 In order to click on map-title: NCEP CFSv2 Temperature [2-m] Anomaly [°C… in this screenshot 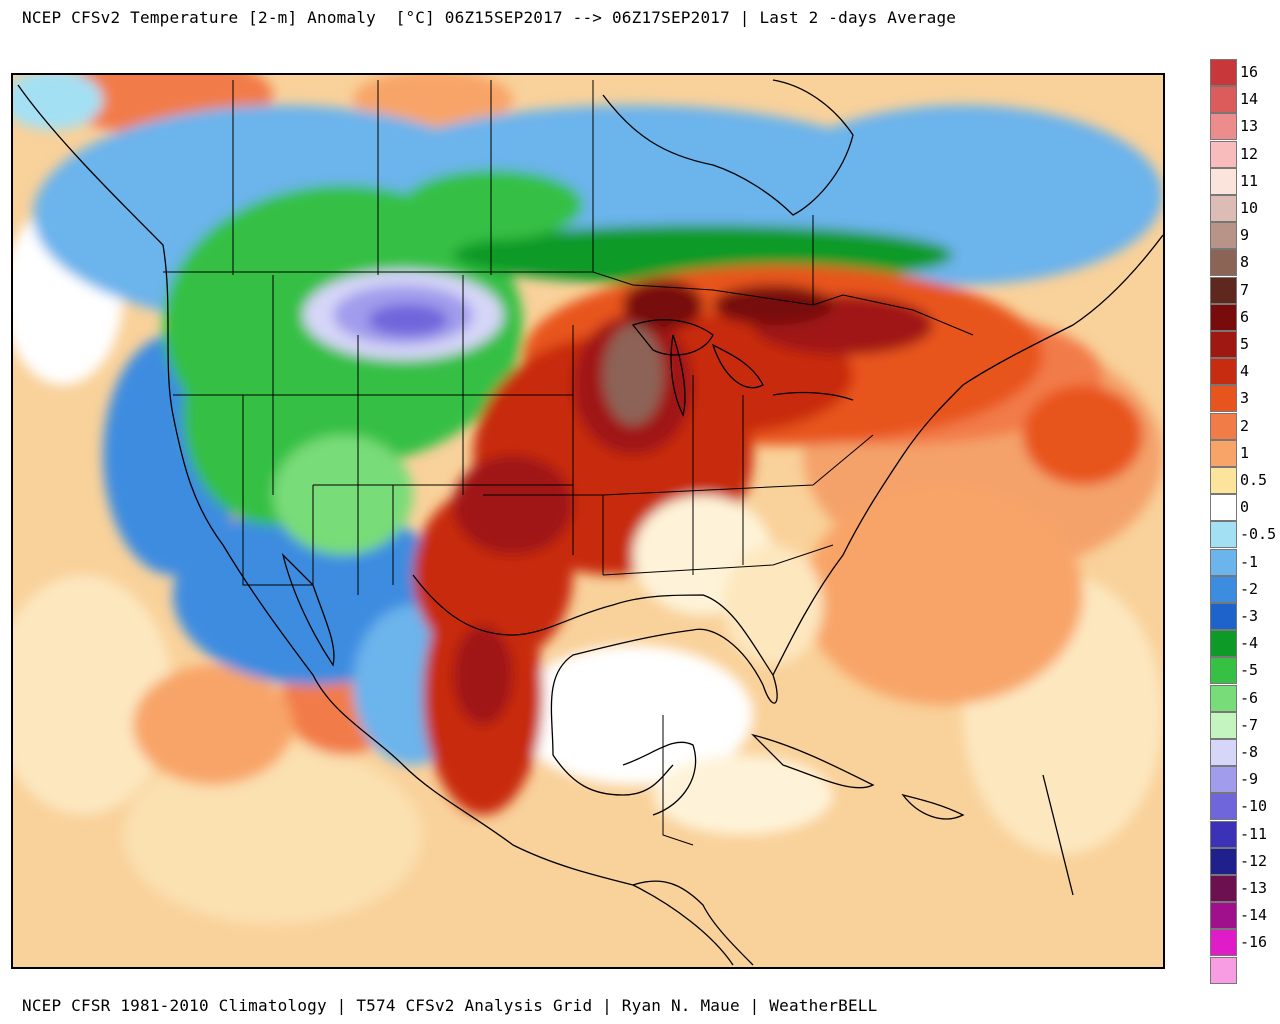, I will do `click(489, 17)`.